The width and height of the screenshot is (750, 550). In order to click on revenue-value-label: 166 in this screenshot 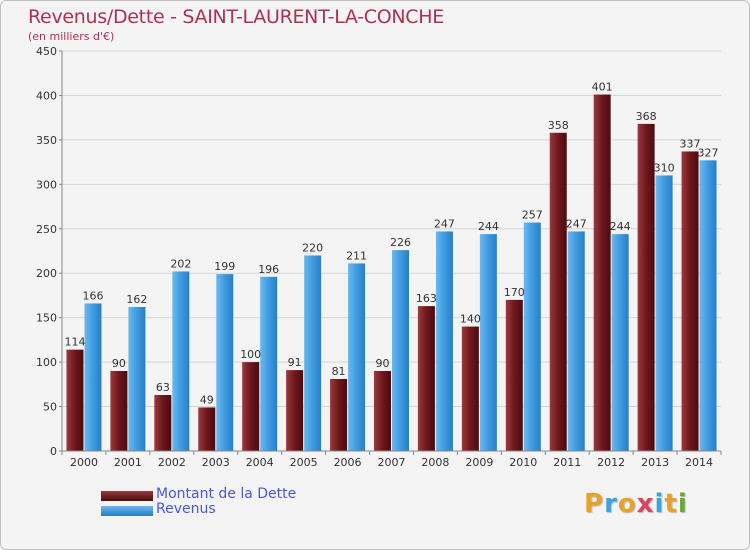, I will do `click(92, 295)`.